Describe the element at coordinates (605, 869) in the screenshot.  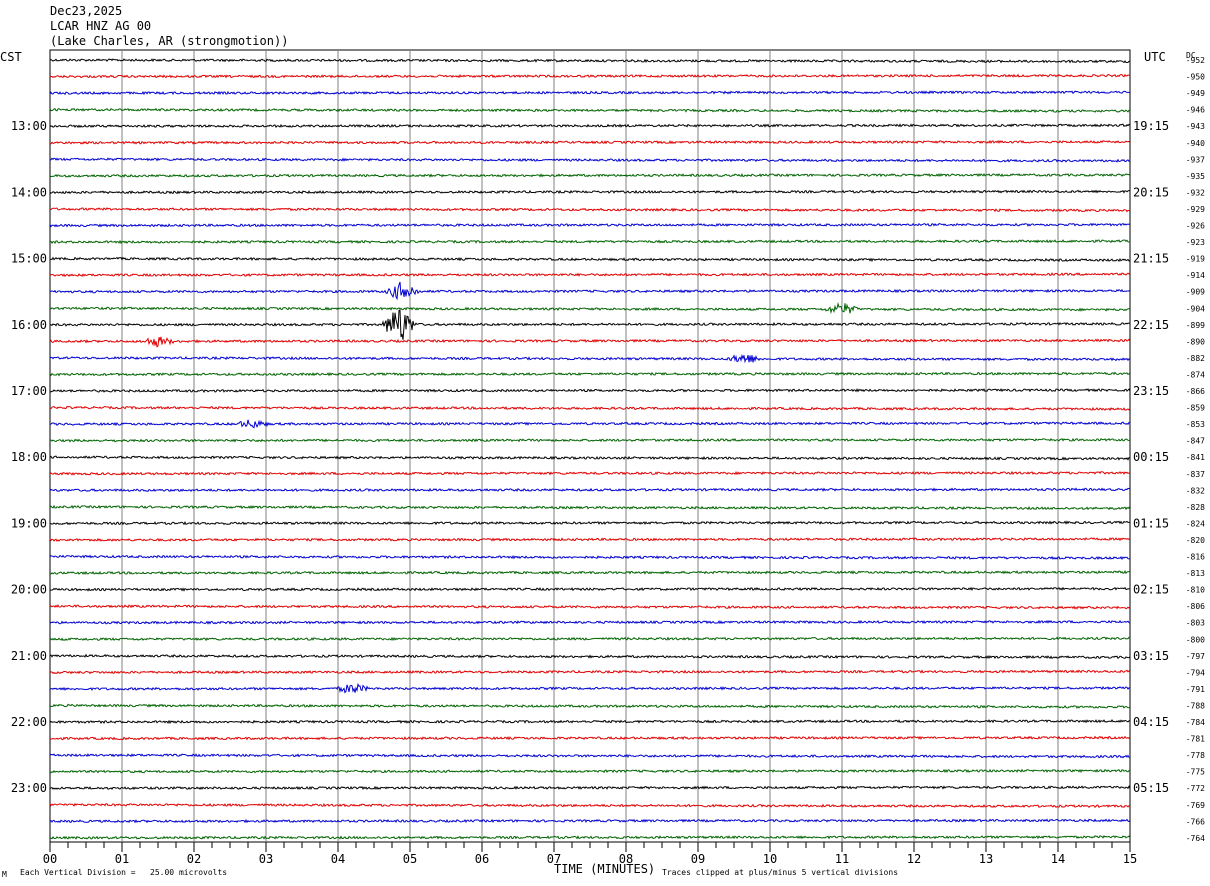
I see `x-axis-title: TIME (MINUTES)` at that location.